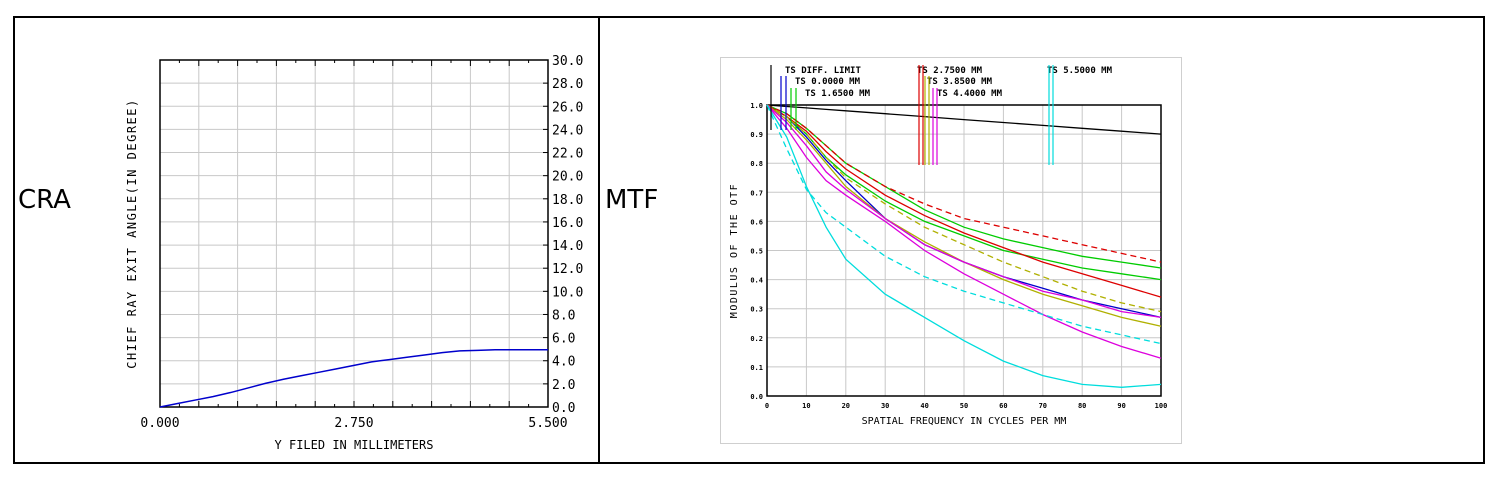 Image resolution: width=1500 pixels, height=487 pixels. I want to click on mtf-legend-label: TS 1.6500 MM, so click(838, 94).